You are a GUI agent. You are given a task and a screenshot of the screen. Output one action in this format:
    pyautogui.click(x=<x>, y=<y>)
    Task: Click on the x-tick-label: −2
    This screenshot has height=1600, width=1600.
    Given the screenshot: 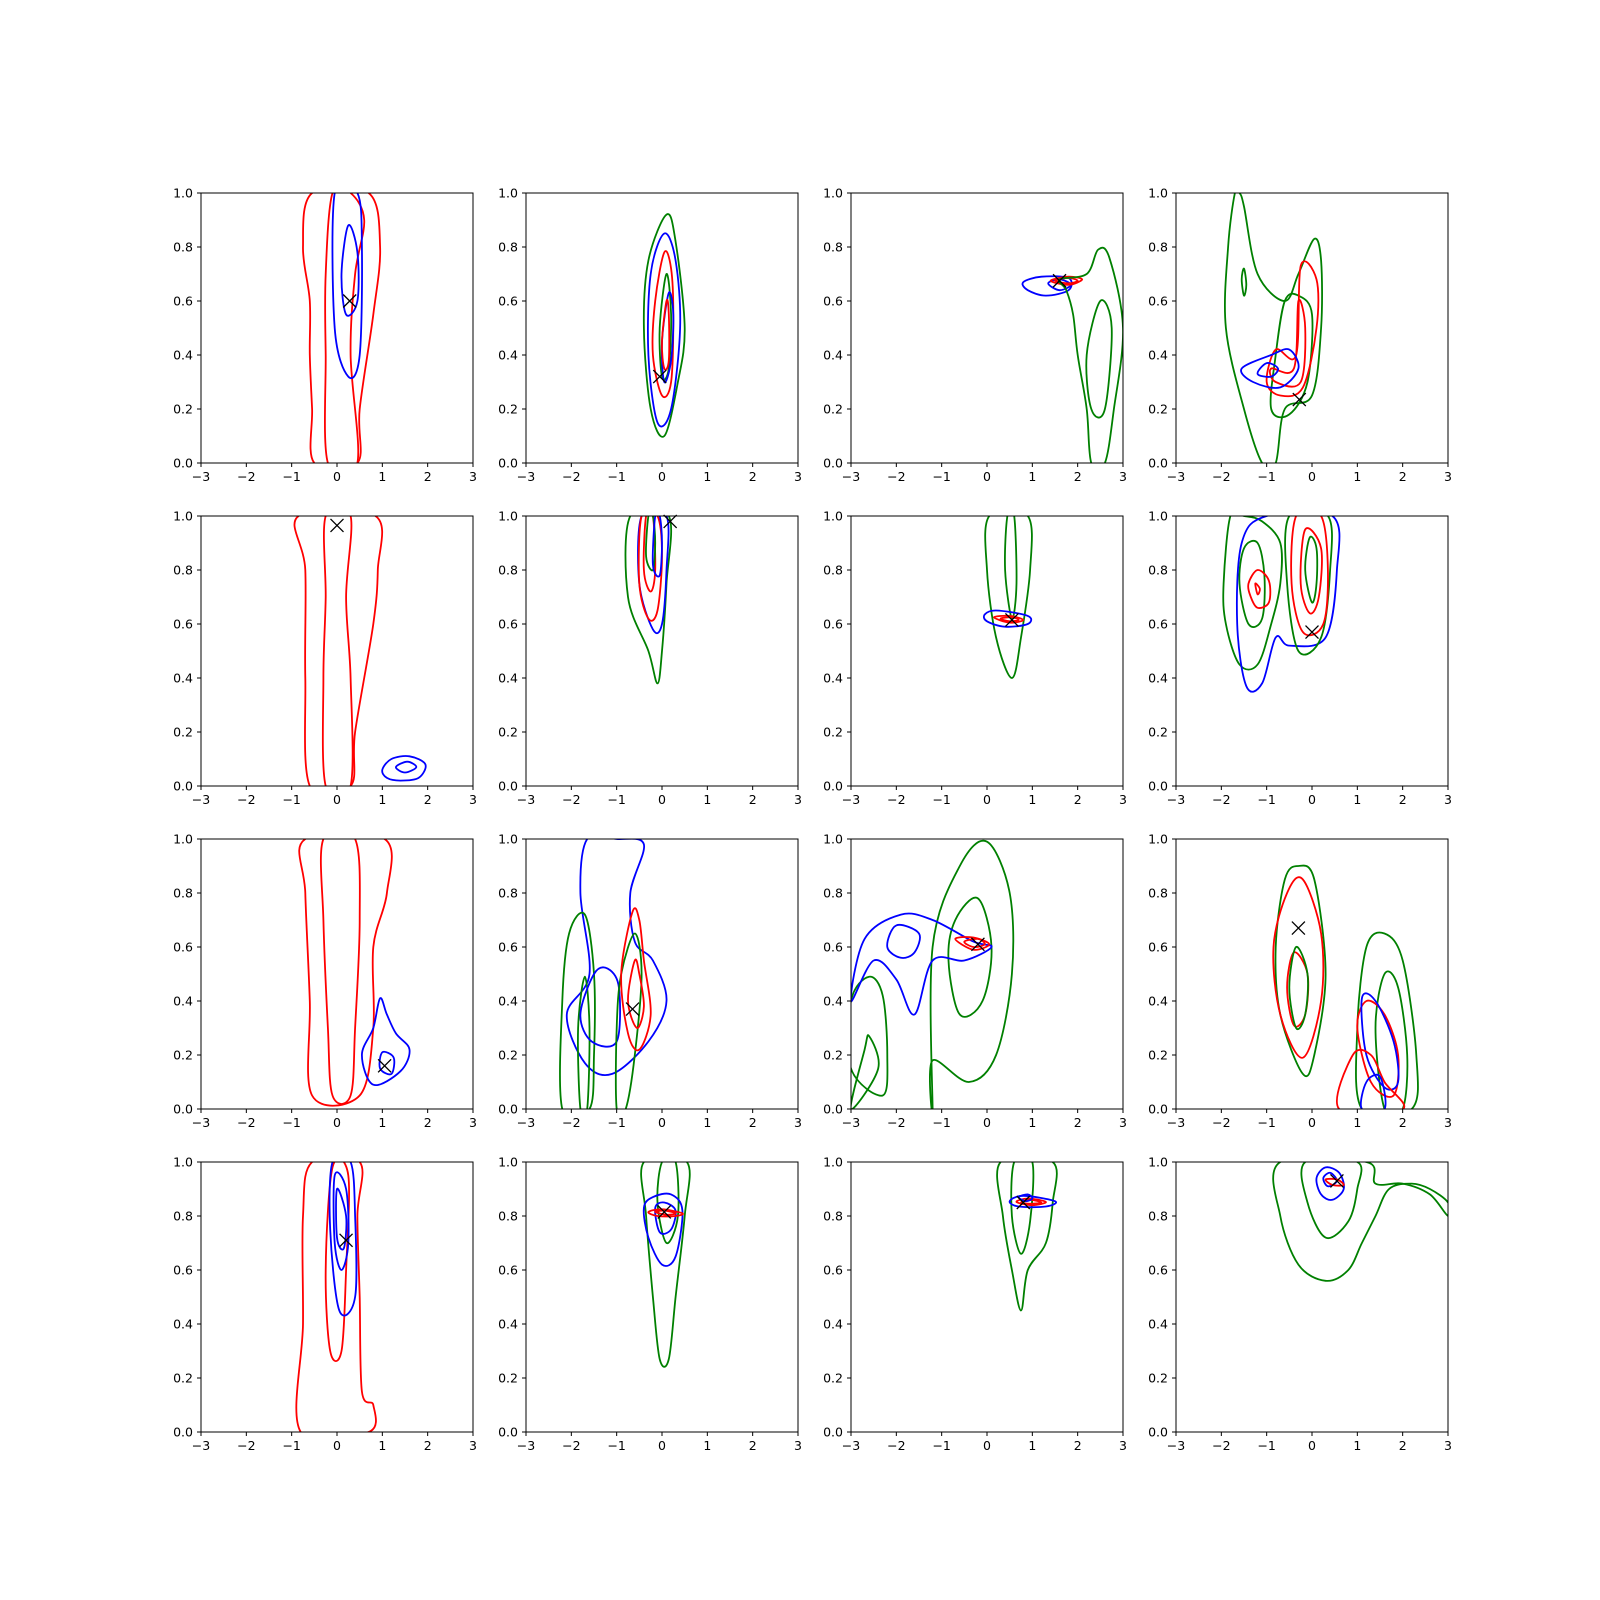 What is the action you would take?
    pyautogui.click(x=1221, y=476)
    